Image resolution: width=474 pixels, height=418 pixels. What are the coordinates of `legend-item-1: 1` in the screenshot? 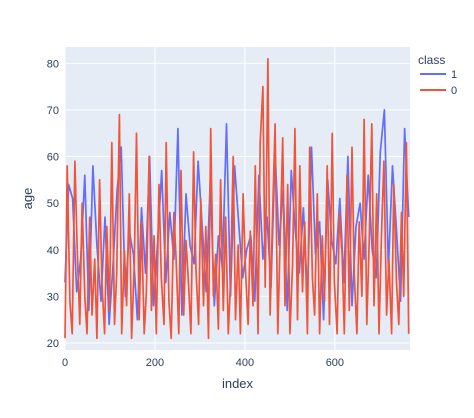 It's located at (438, 75).